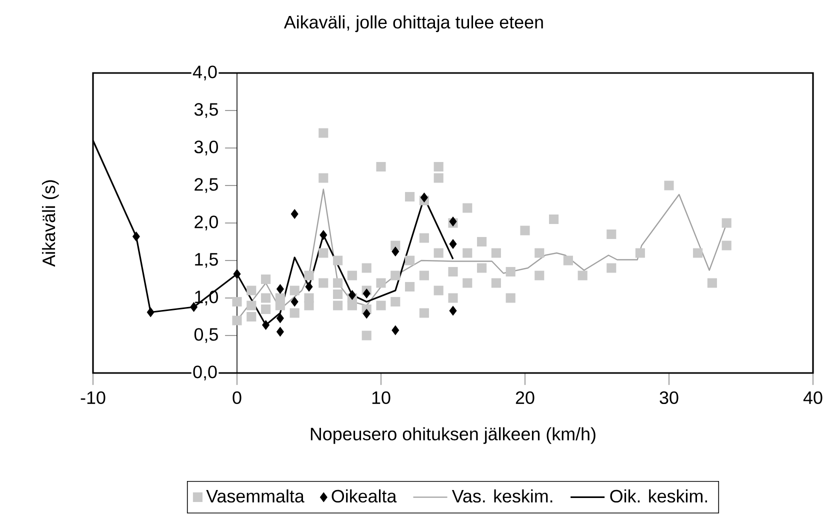  Describe the element at coordinates (659, 496) in the screenshot. I see `legend-label: Oik. keskim.` at that location.